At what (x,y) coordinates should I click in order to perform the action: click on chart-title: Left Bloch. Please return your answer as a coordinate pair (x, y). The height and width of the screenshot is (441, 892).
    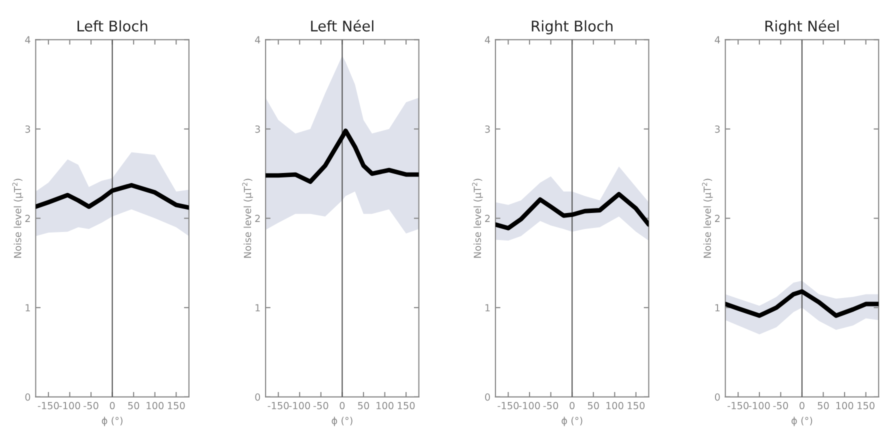
    Looking at the image, I should click on (113, 26).